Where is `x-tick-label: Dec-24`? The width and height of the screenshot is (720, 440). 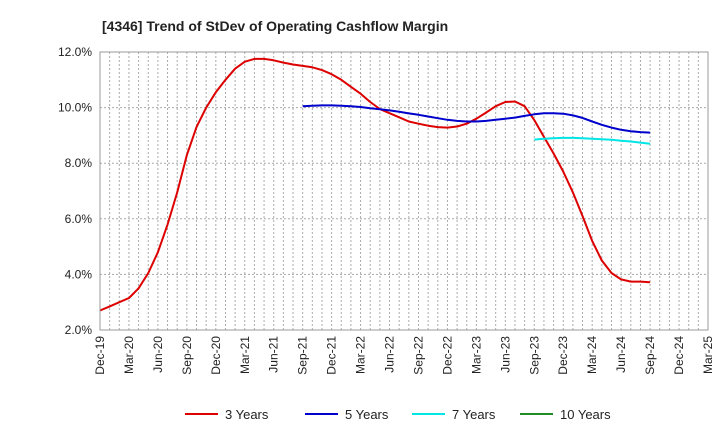
x-tick-label: Dec-24 is located at coordinates (679, 355).